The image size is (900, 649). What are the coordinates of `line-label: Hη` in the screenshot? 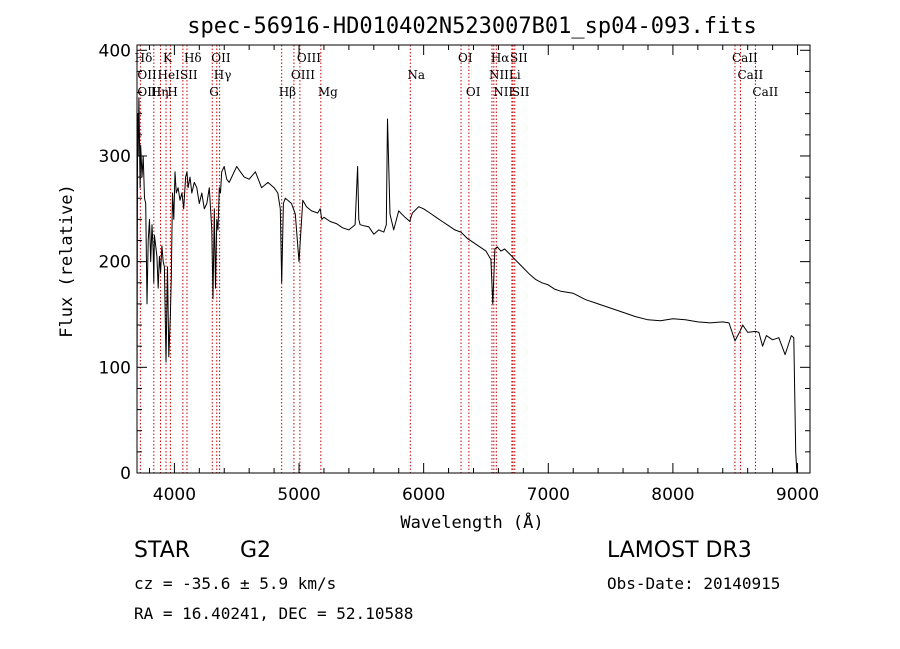 It's located at (160, 92).